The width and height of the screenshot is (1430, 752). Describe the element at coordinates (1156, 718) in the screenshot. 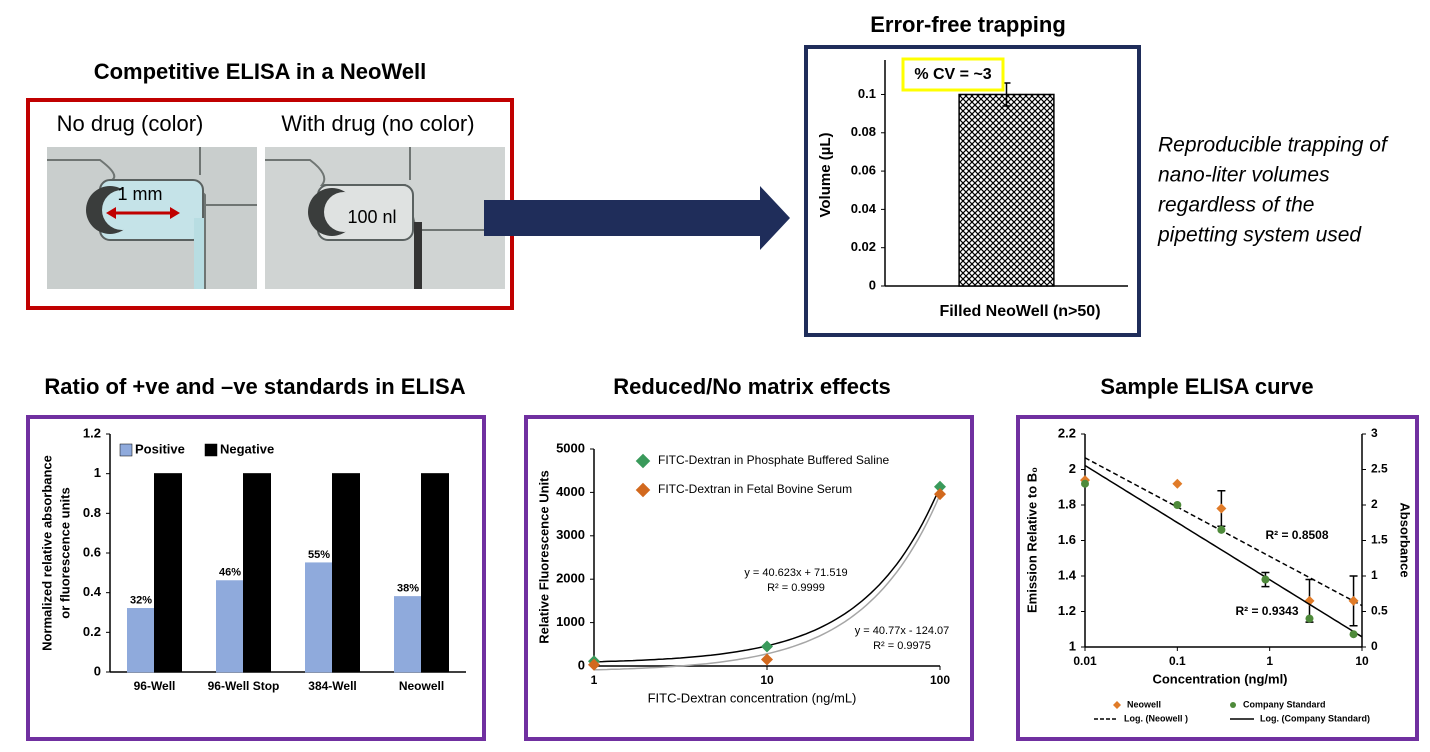

I see `legend-label: Log. (Neowell )` at that location.